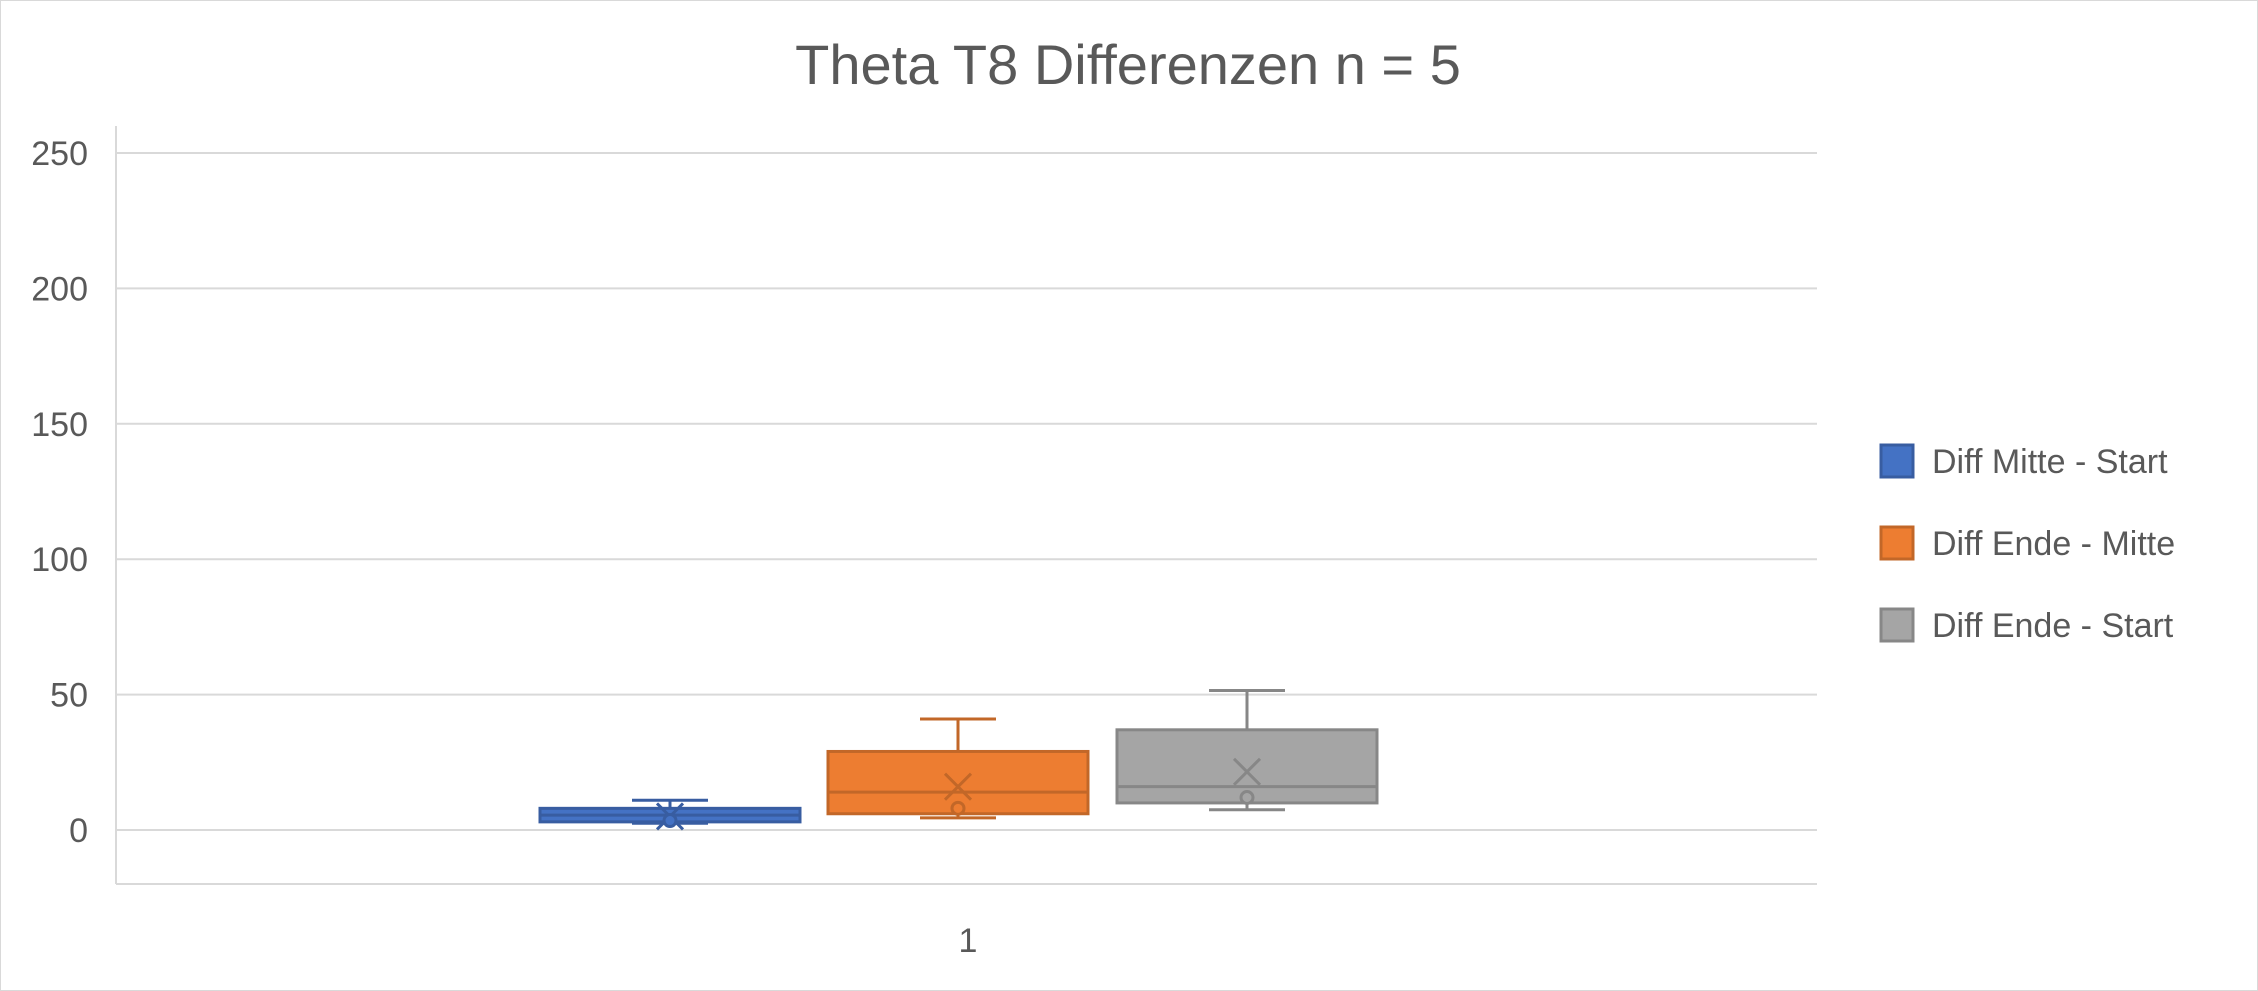 The width and height of the screenshot is (2258, 991). I want to click on y-axis-ticks: 0 50 100 150 200 250, so click(59, 492).